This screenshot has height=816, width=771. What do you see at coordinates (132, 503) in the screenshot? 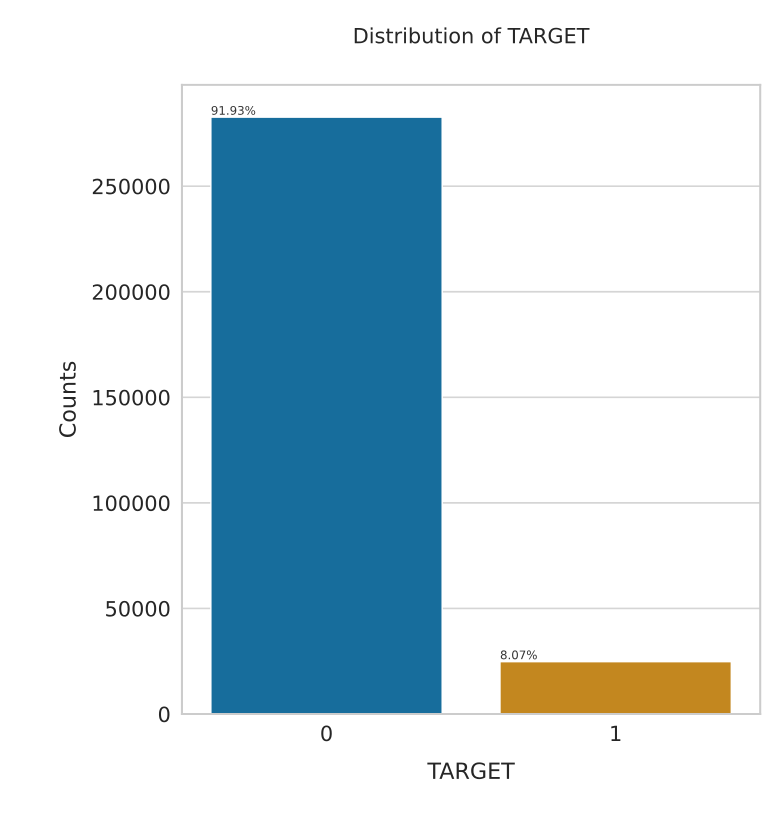
I see `y-tick-label: 100000` at bounding box center [132, 503].